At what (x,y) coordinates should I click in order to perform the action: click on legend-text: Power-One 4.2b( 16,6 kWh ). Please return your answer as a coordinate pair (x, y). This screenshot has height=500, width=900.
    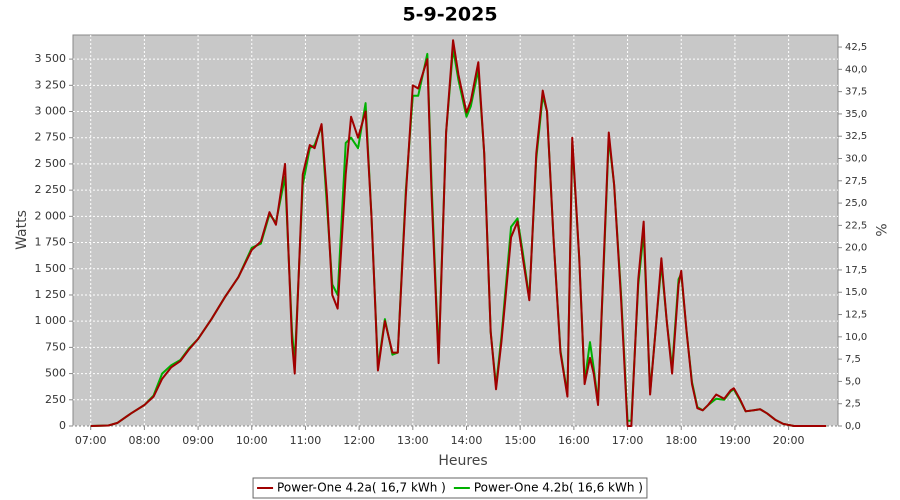
    Looking at the image, I should click on (558, 488).